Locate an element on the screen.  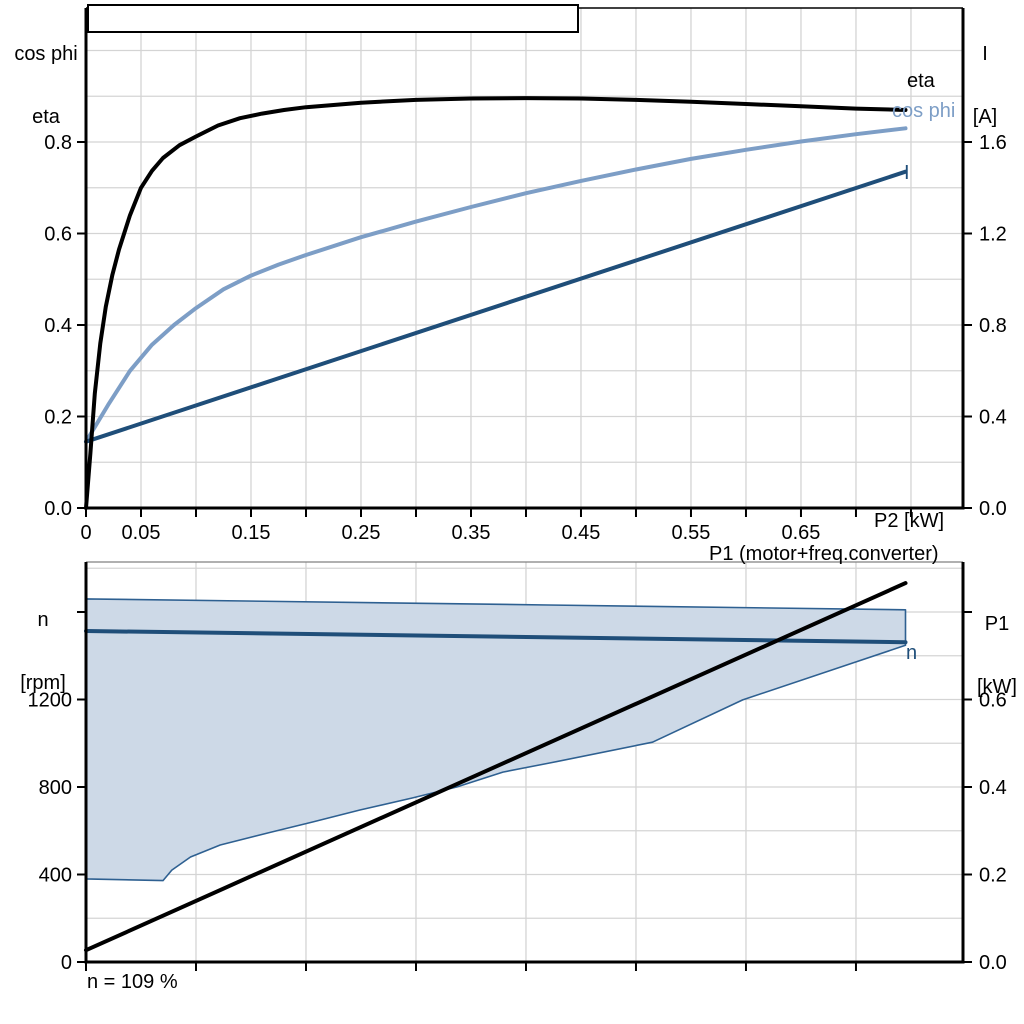
x-tick-label: 0.55 is located at coordinates (691, 533).